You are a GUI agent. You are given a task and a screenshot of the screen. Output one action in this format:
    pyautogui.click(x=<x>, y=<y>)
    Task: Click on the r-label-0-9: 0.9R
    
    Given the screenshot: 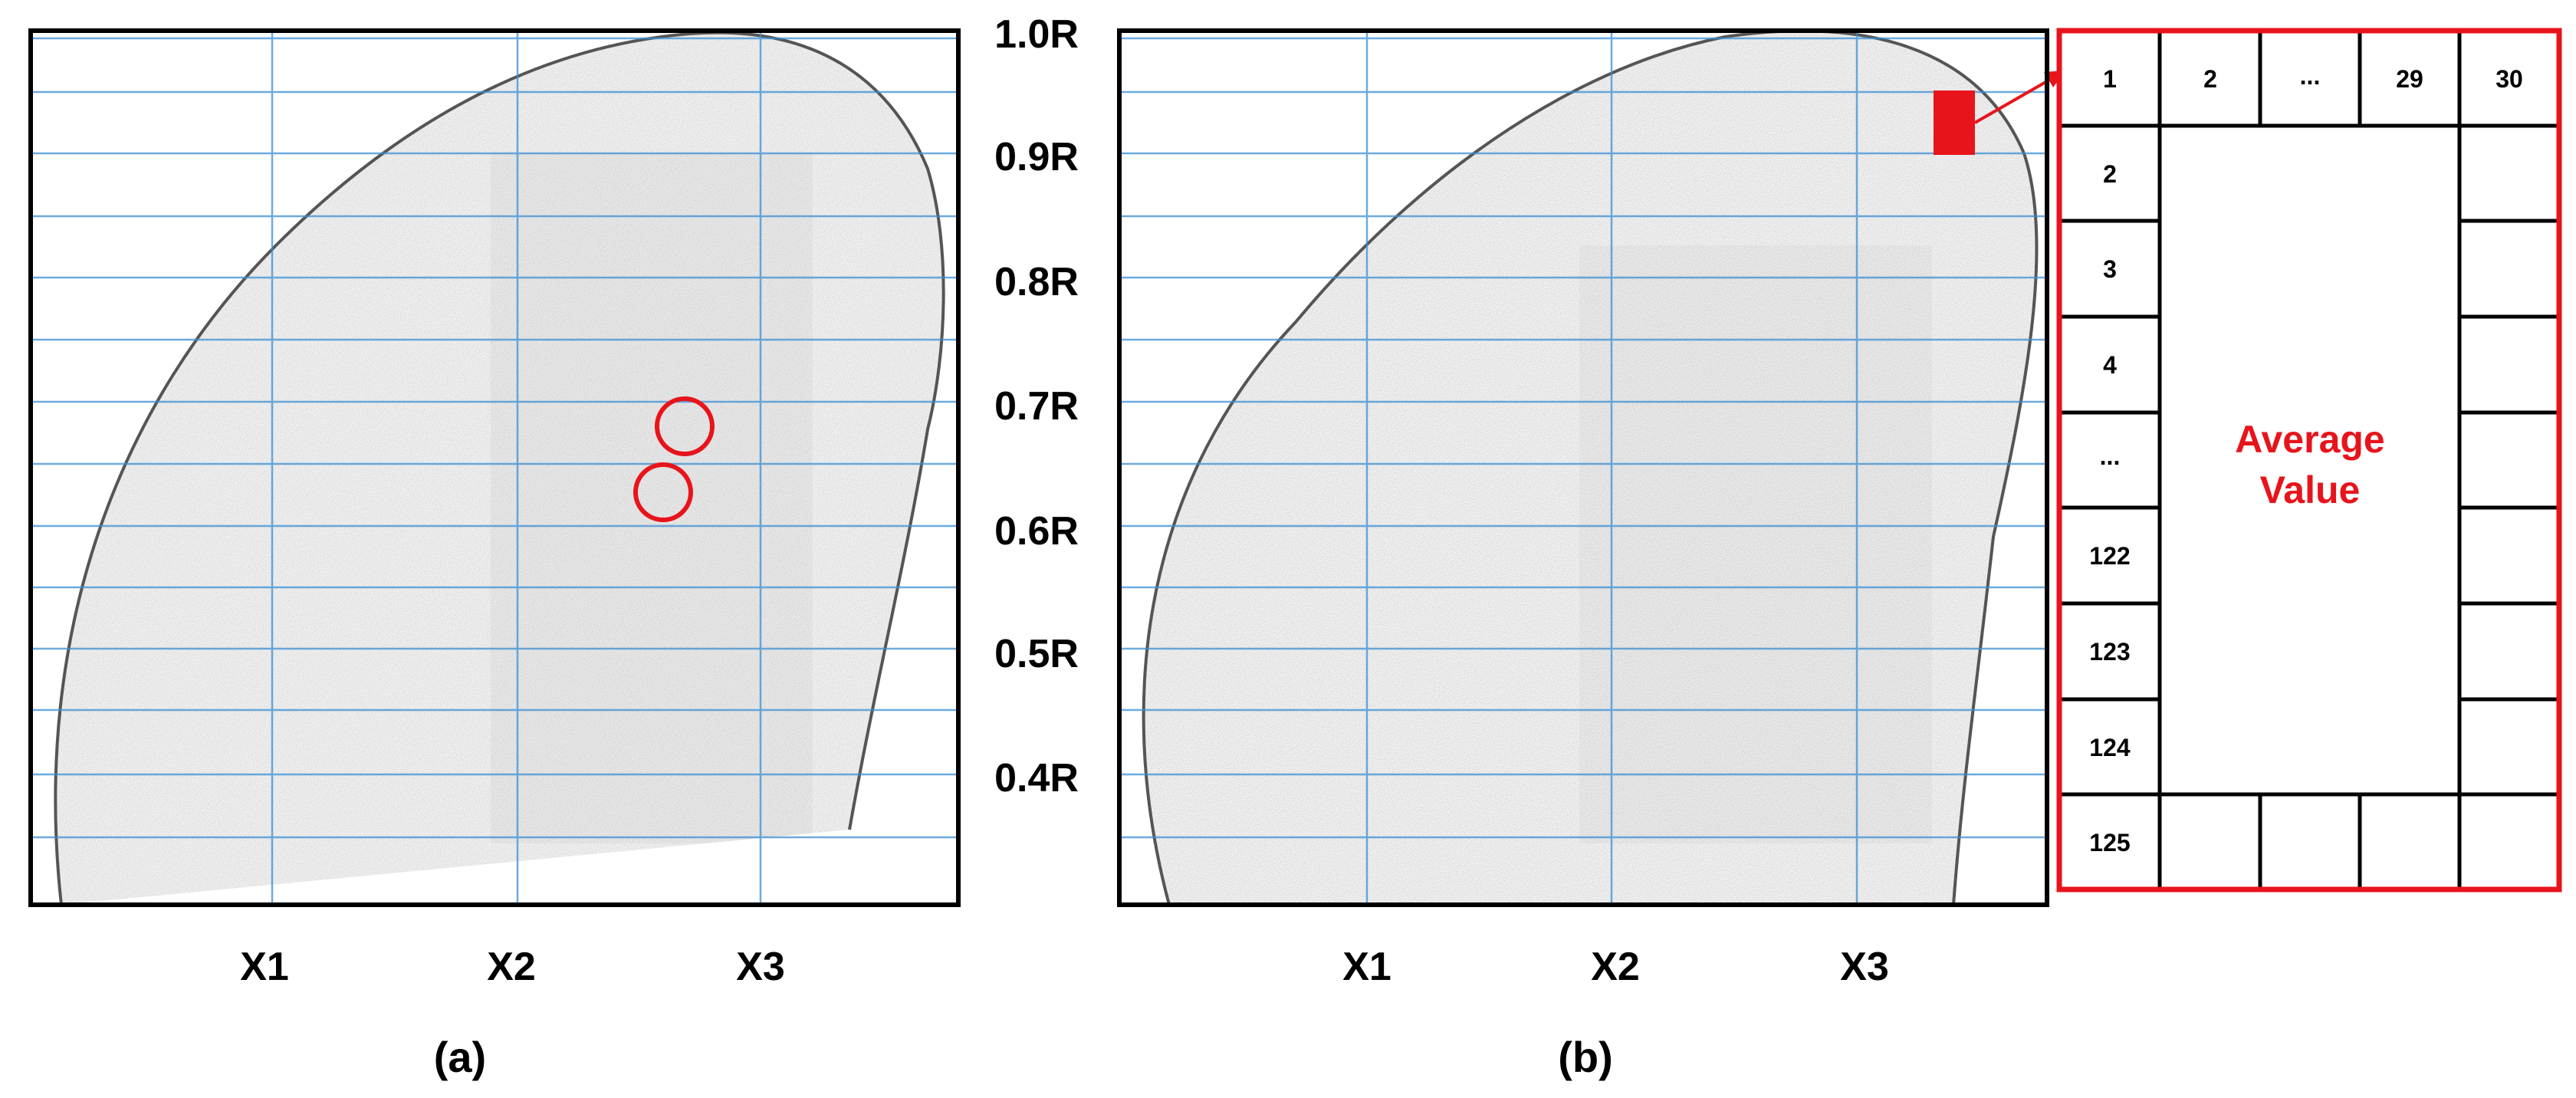 What is the action you would take?
    pyautogui.click(x=1037, y=157)
    